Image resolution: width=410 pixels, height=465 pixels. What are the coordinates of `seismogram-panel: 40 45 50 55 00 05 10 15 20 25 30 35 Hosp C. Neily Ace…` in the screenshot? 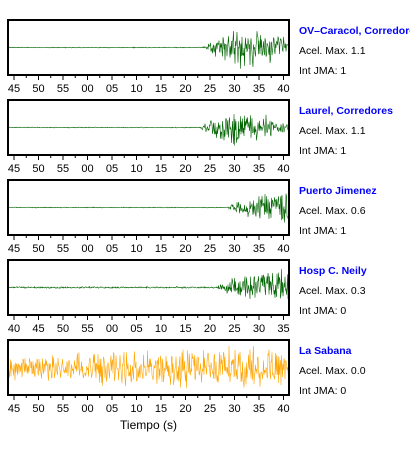 It's located at (187, 297).